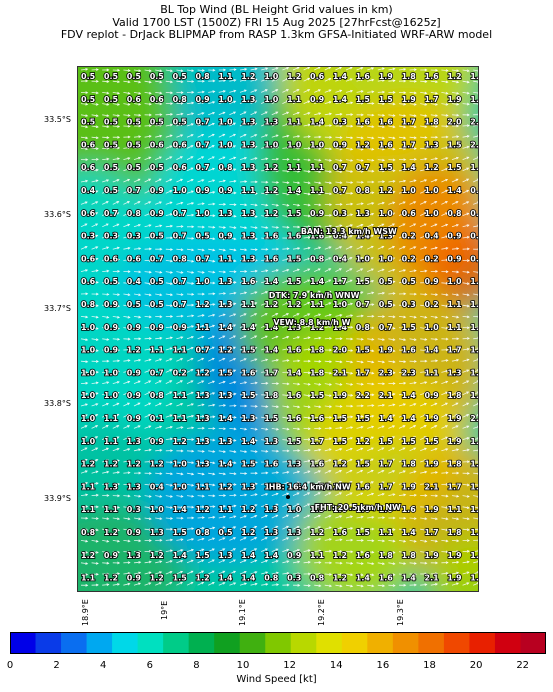 The image size is (553, 692). I want to click on bl-height-value: 1.0, so click(111, 372).